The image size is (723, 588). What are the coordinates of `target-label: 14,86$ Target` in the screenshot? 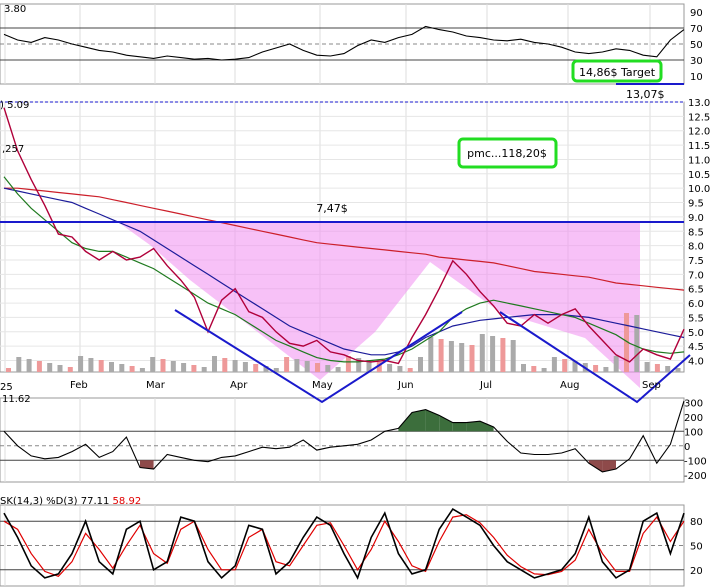 It's located at (617, 72).